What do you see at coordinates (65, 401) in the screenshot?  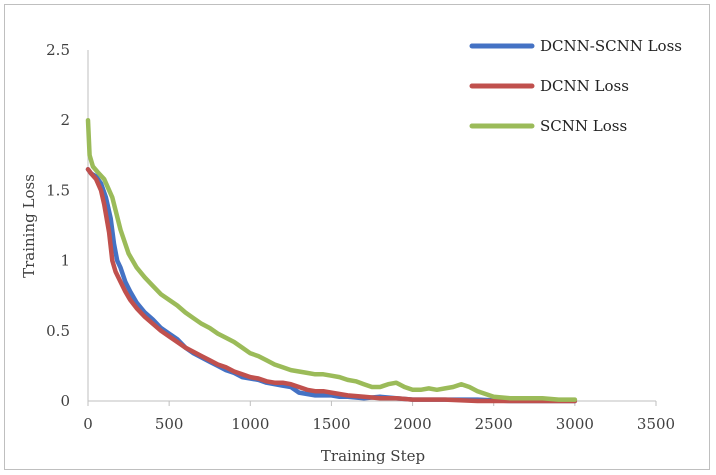 I see `y-tick-label: 0` at bounding box center [65, 401].